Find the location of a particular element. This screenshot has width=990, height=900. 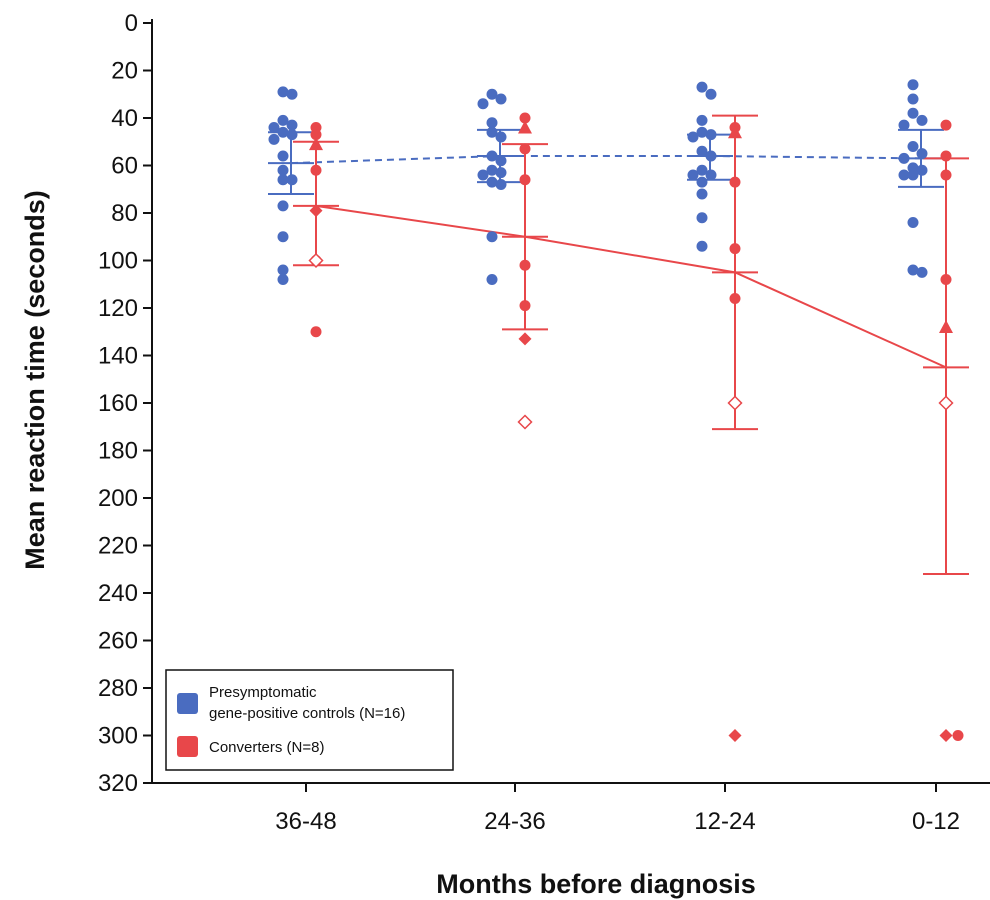

legend-label-controls-line1: Presymptomatic is located at coordinates (263, 692).